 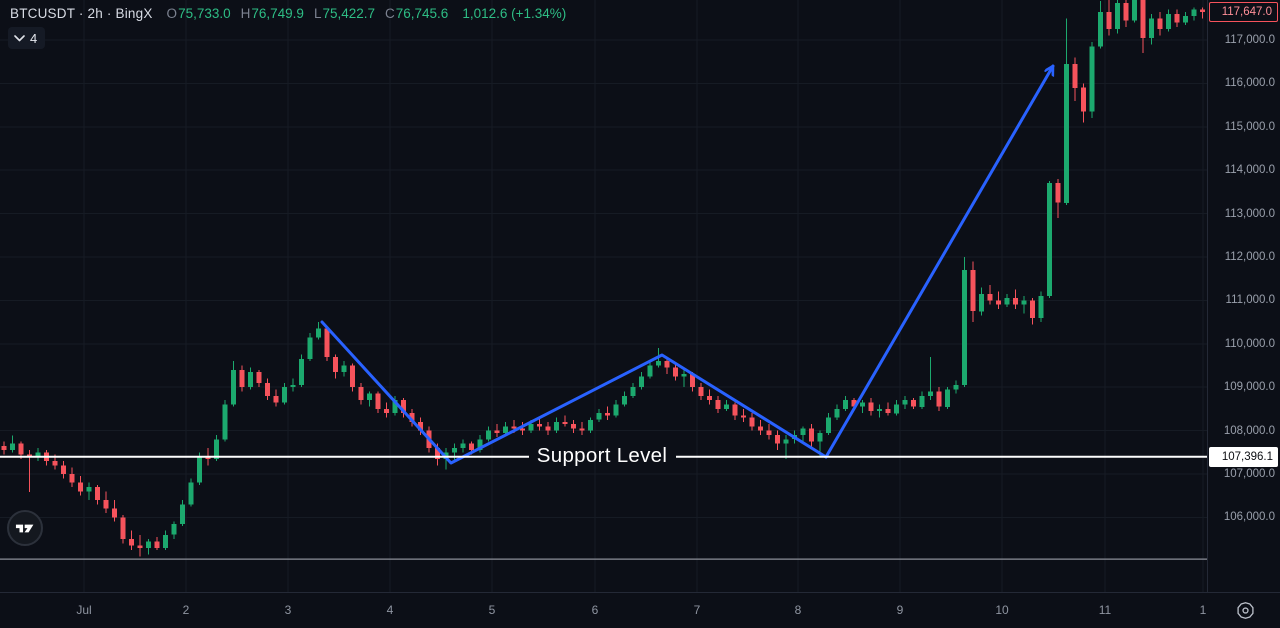 I want to click on up-arrow-line, so click(x=939, y=261).